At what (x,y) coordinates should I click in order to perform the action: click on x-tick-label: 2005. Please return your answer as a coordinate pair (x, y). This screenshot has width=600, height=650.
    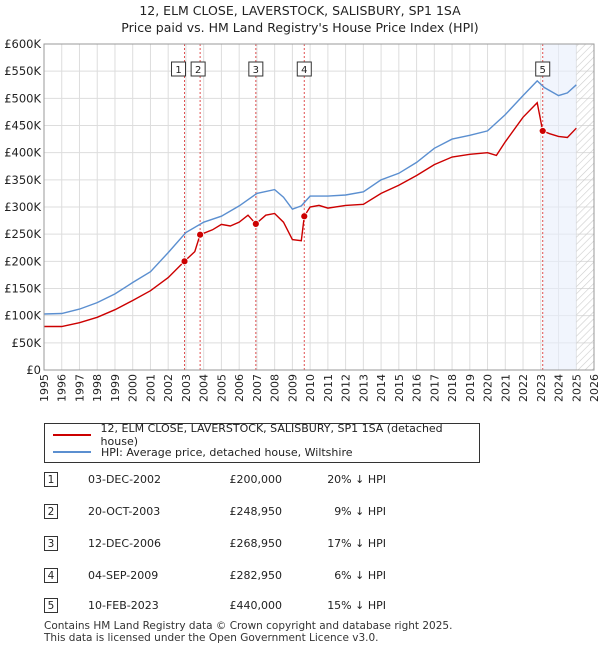
    Looking at the image, I should click on (221, 388).